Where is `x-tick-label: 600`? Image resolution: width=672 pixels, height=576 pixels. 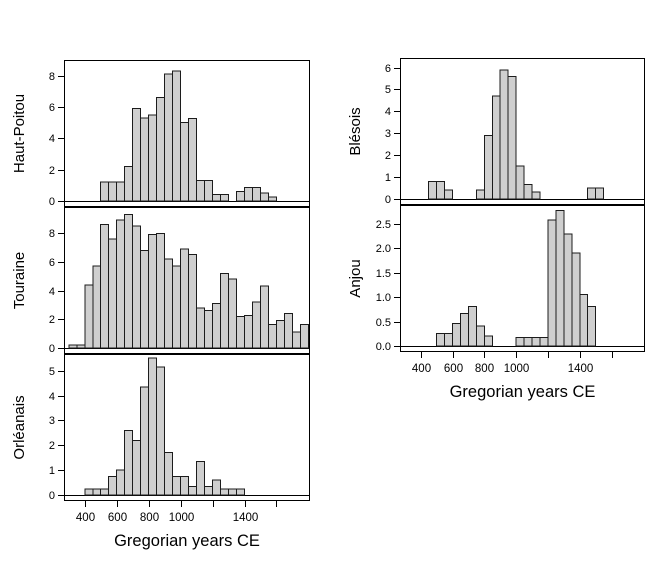
x-tick-label: 600 is located at coordinates (453, 369).